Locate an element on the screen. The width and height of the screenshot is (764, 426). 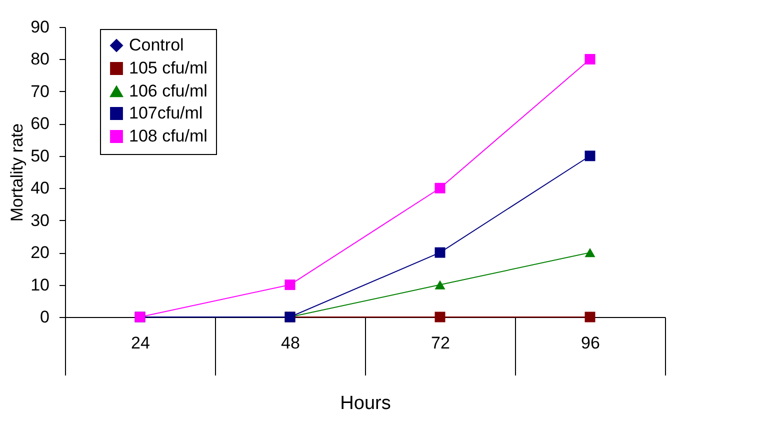
legend-label: 106 cfu/ml is located at coordinates (168, 91).